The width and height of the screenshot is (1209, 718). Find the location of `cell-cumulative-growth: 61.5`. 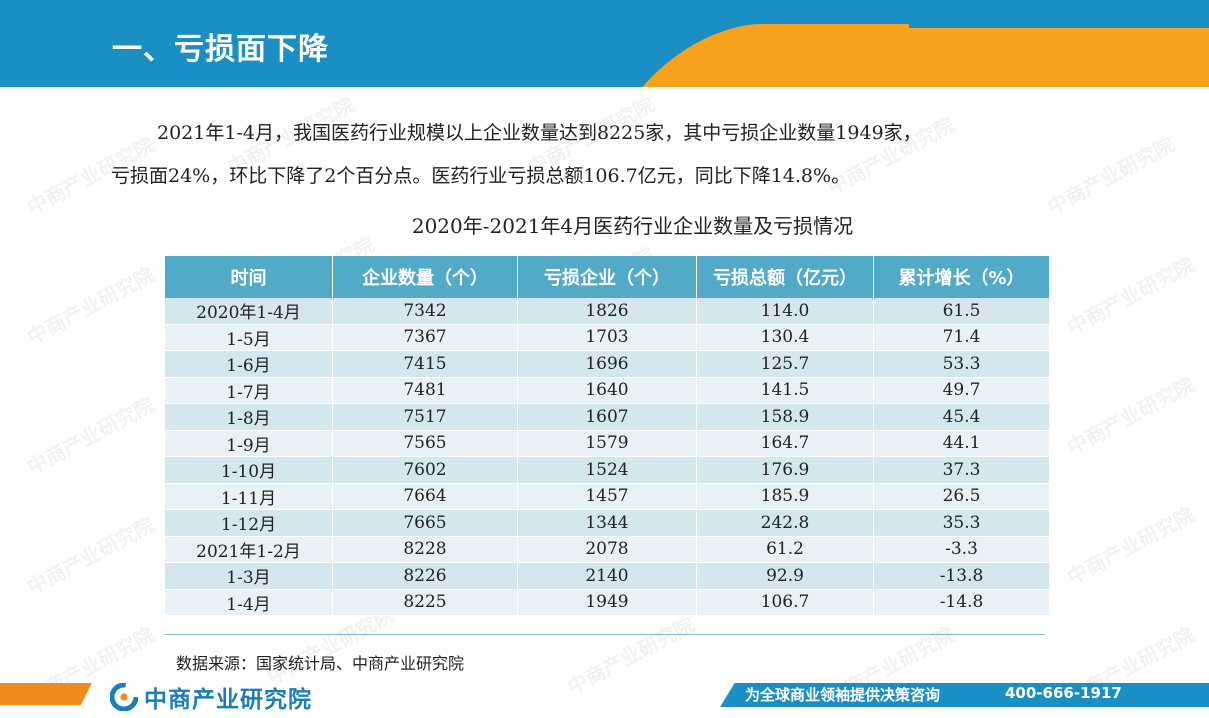

cell-cumulative-growth: 61.5 is located at coordinates (961, 311).